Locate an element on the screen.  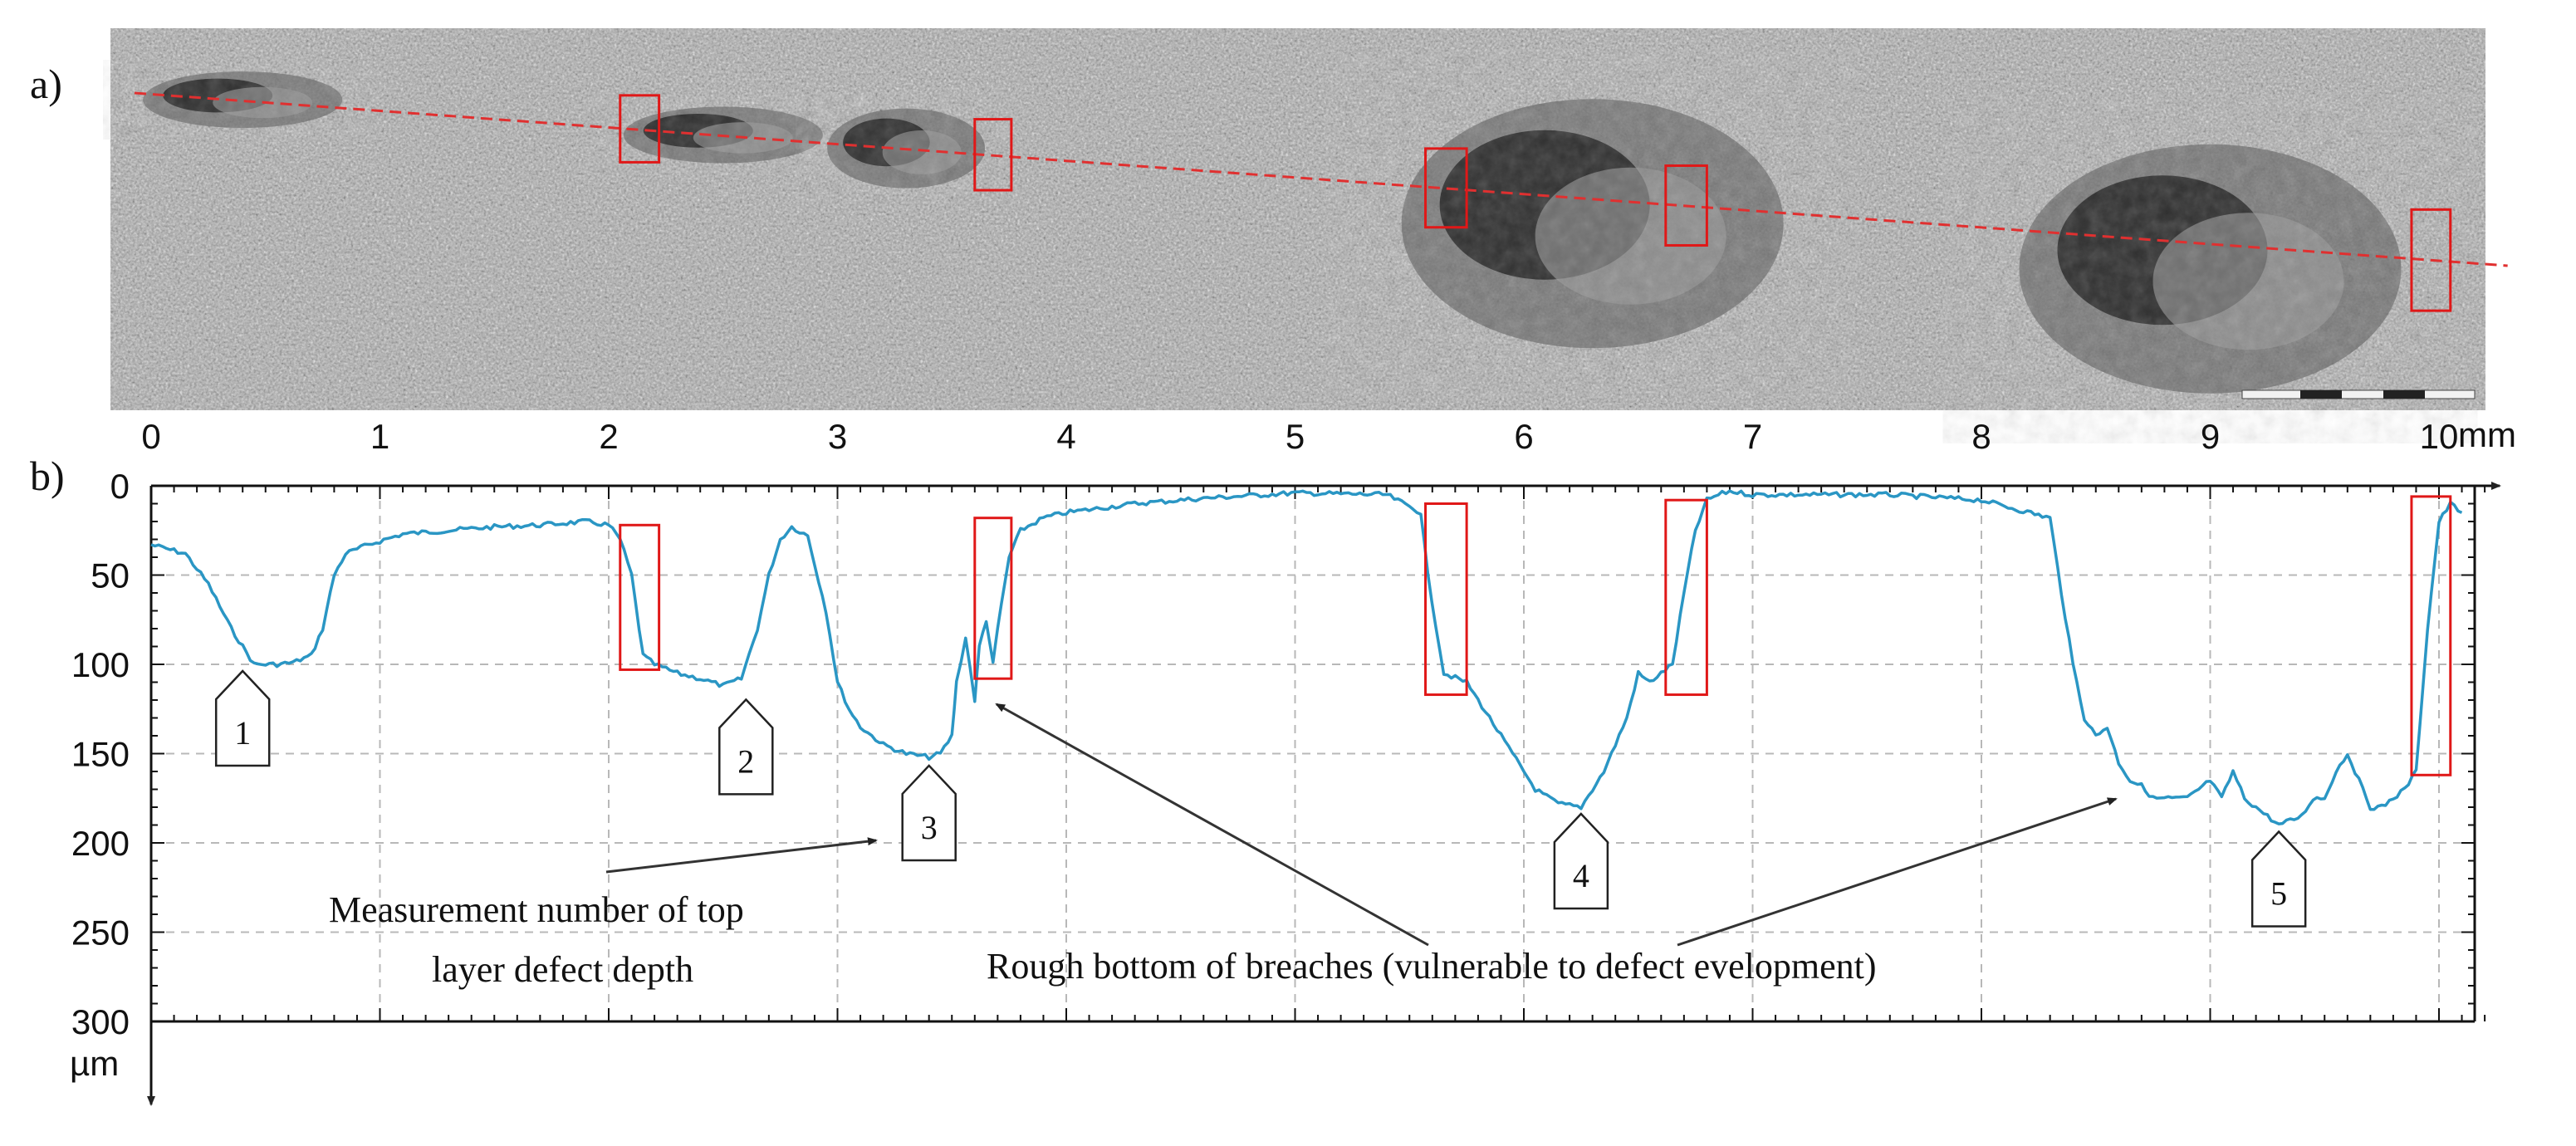
x-tick-label: 0 is located at coordinates (150, 436).